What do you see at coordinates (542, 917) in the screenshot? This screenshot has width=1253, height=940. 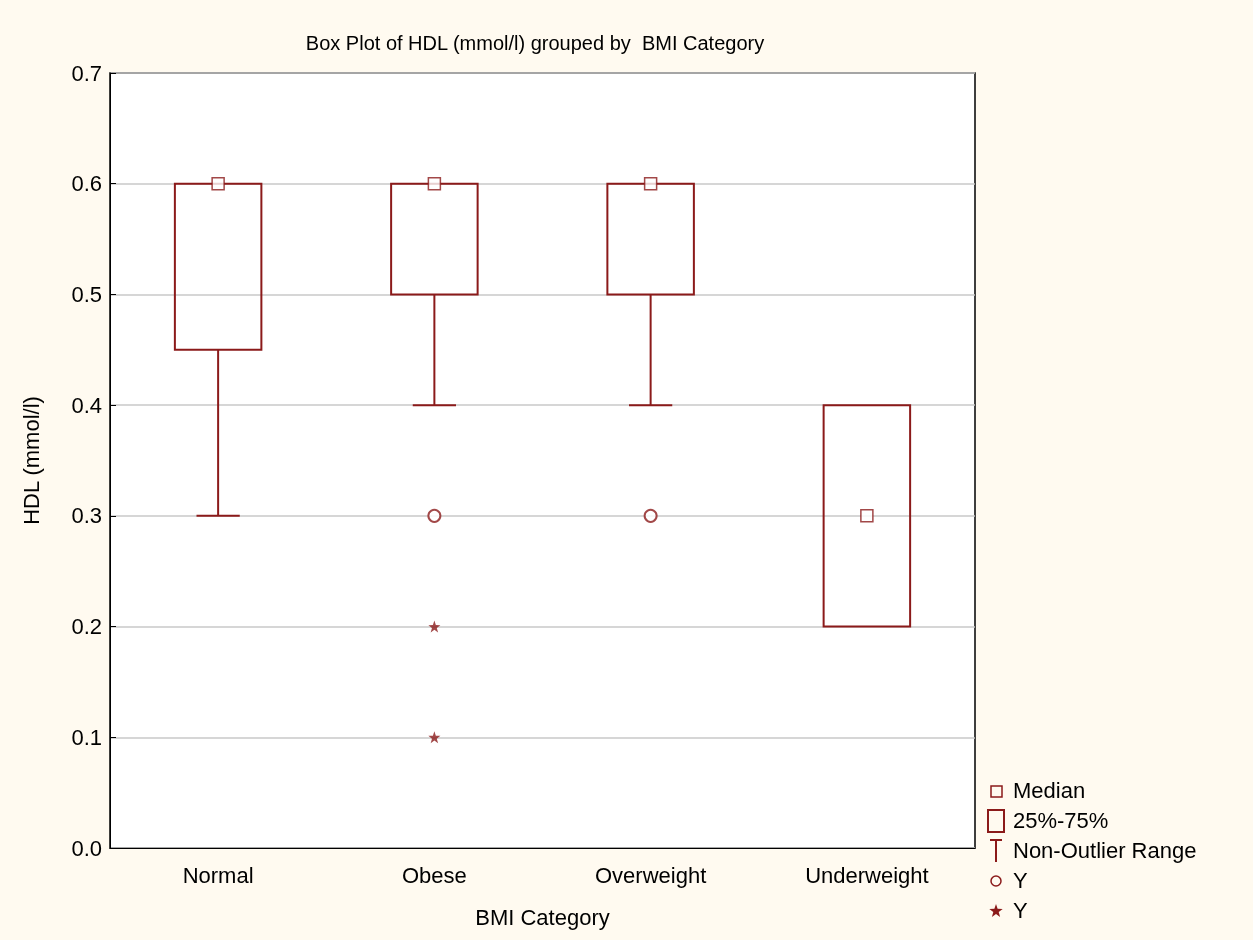 I see `x-axis-title: BMI Category` at bounding box center [542, 917].